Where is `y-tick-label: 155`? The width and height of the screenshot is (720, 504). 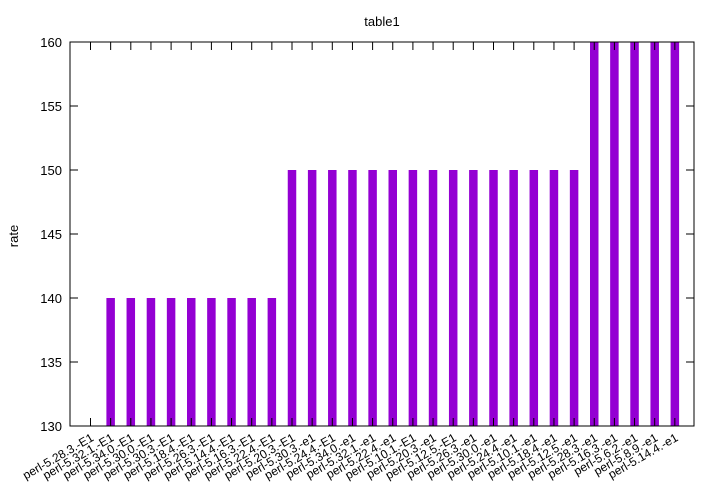
y-tick-label: 155 is located at coordinates (51, 106).